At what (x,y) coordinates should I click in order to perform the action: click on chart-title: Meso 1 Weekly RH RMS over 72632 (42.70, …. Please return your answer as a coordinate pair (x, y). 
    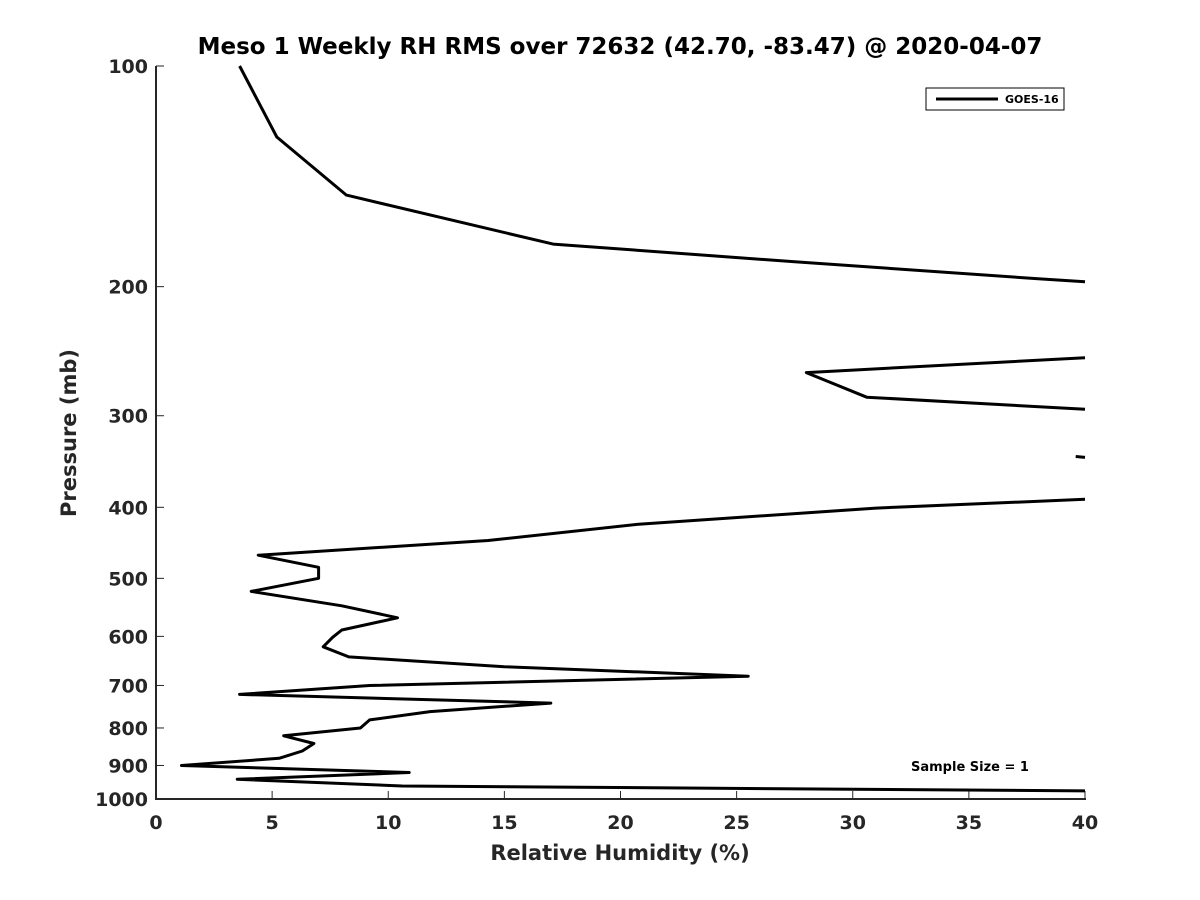
    Looking at the image, I should click on (620, 47).